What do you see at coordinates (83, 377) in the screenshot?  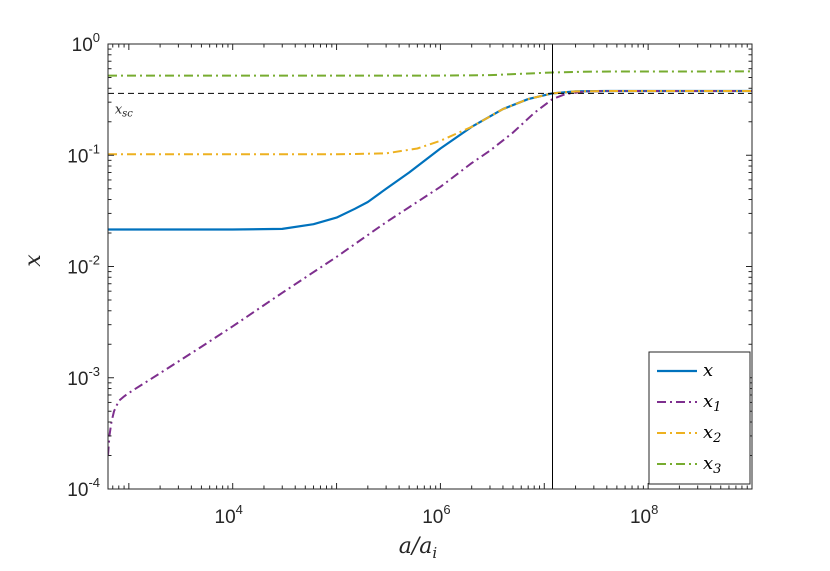 I see `y-tick-label: 10⁻³` at bounding box center [83, 377].